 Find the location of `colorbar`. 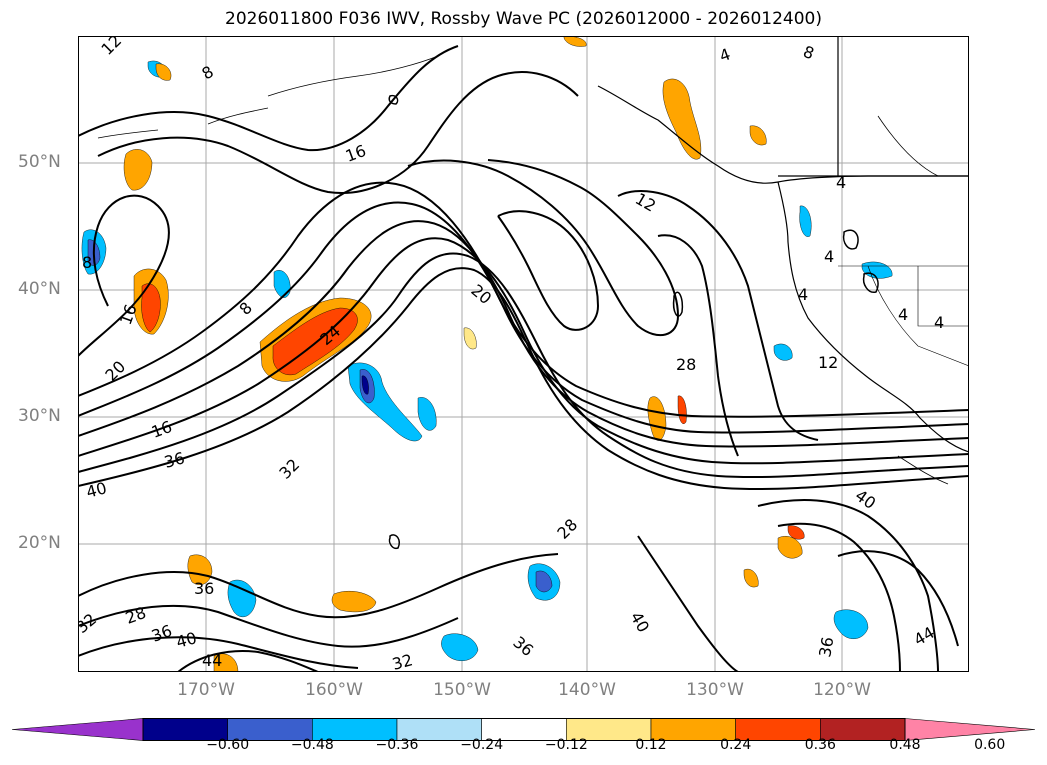

colorbar is located at coordinates (523, 729).